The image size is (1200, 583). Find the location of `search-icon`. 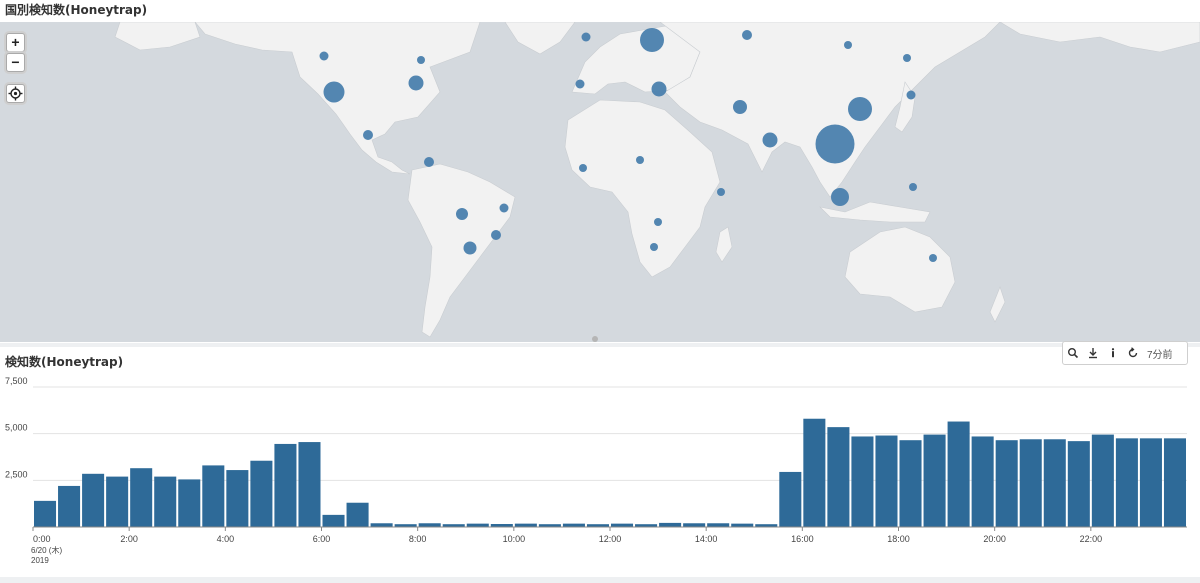

search-icon is located at coordinates (1073, 353).